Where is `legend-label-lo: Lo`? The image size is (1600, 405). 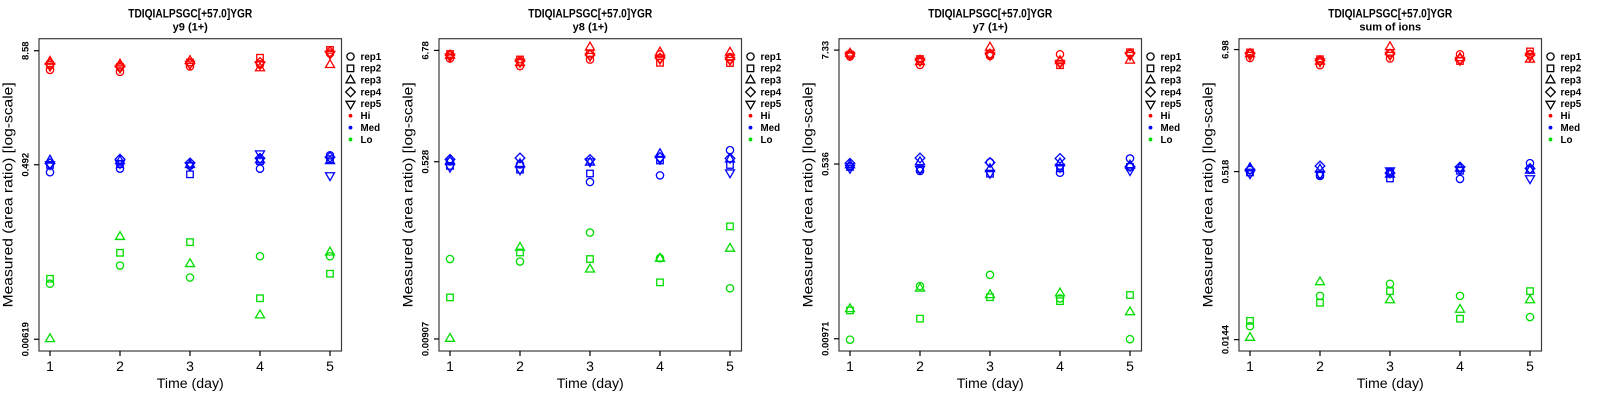
legend-label-lo: Lo is located at coordinates (367, 140).